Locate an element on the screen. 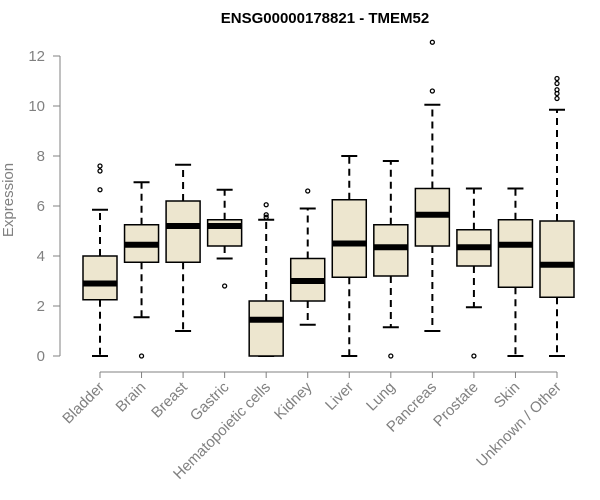 The image size is (600, 500). y-tick-label: 6 is located at coordinates (41, 206).